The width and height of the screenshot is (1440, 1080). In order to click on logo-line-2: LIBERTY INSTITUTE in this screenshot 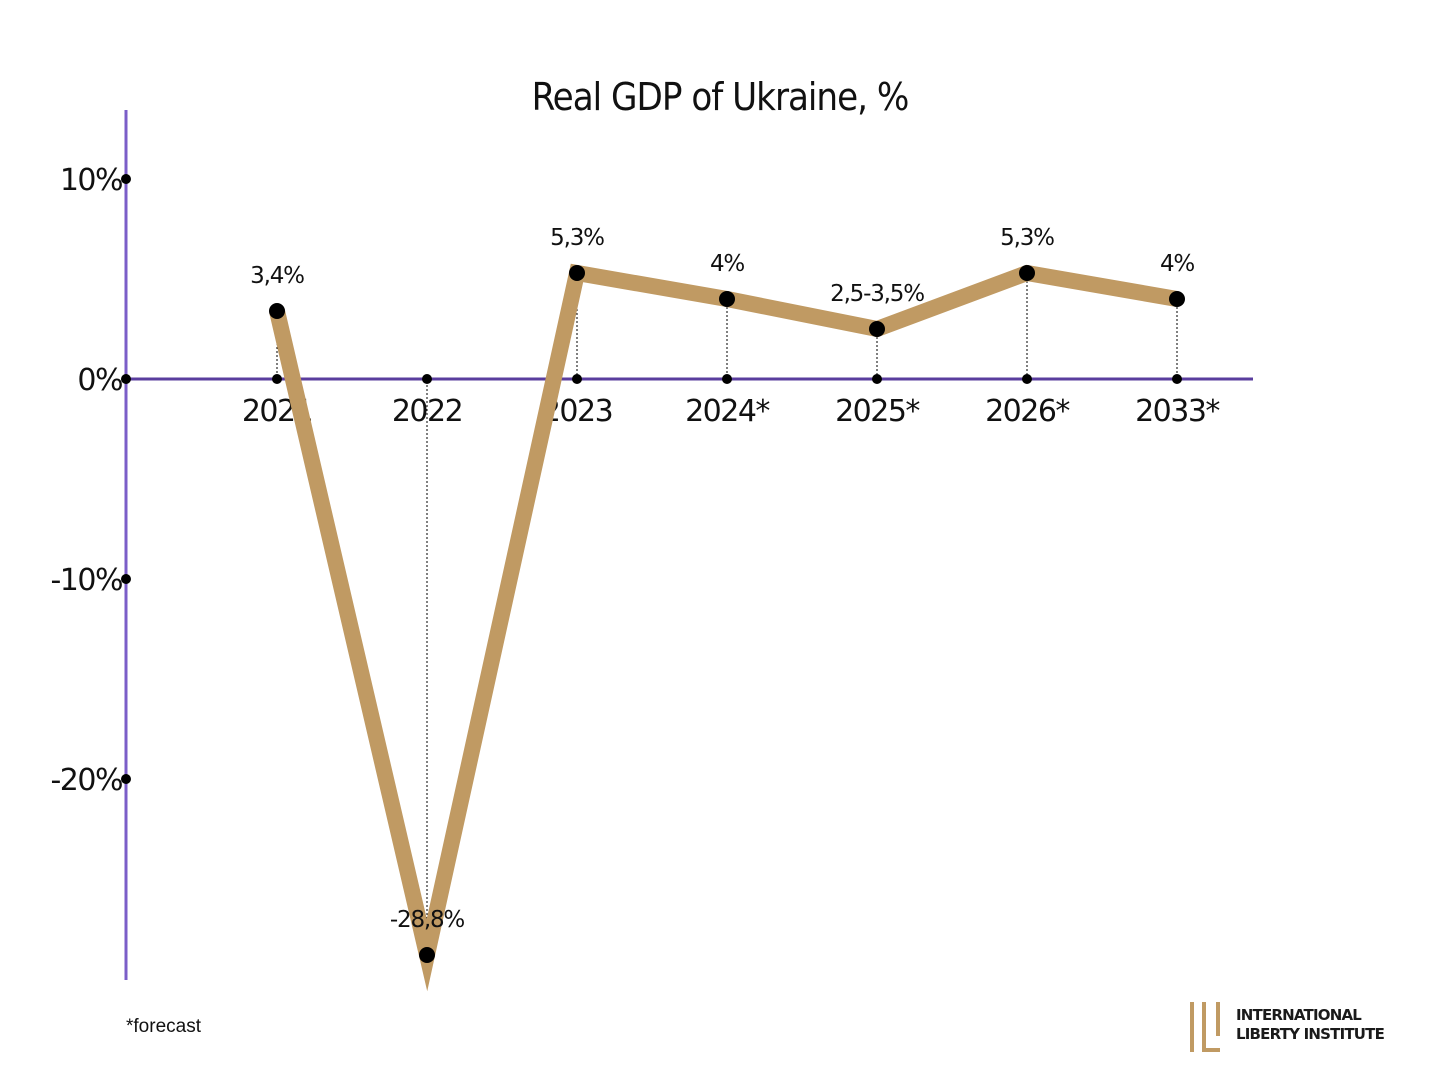, I will do `click(1310, 1034)`.